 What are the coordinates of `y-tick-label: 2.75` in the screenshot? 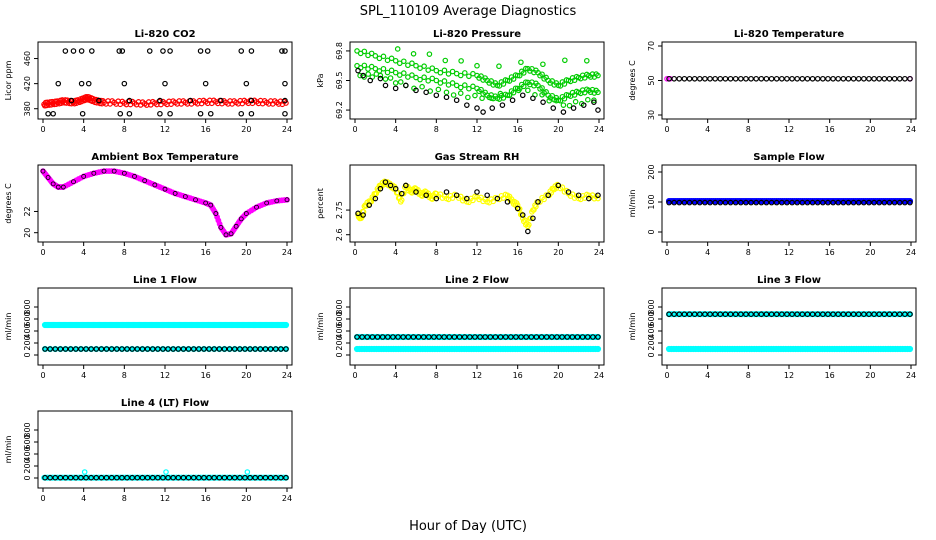 It's located at (339, 210).